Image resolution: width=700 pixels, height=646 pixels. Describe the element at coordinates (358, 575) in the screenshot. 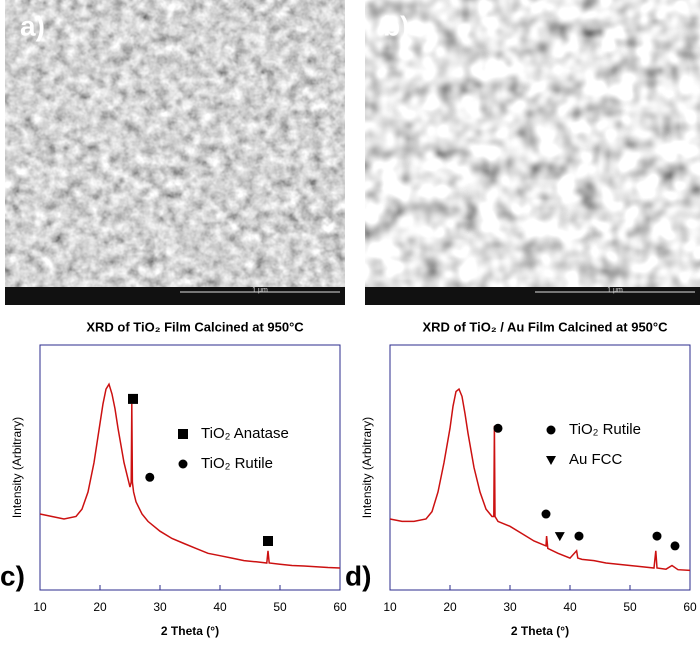

I see `panel-label: d)` at that location.